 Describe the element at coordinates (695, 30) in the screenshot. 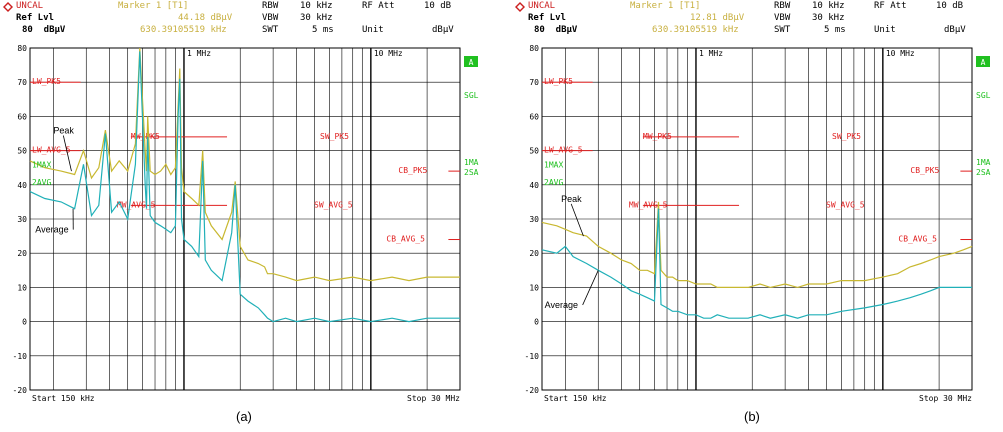

I see `marker-frequency: 630.39105519 kHz` at that location.